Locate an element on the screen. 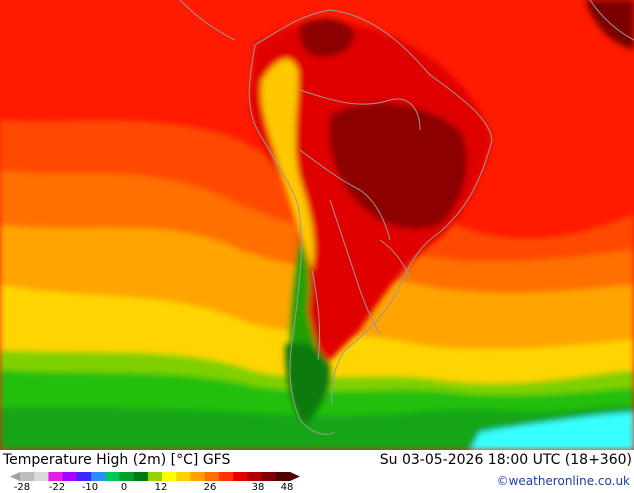  band-cyan is located at coordinates (552, 431).